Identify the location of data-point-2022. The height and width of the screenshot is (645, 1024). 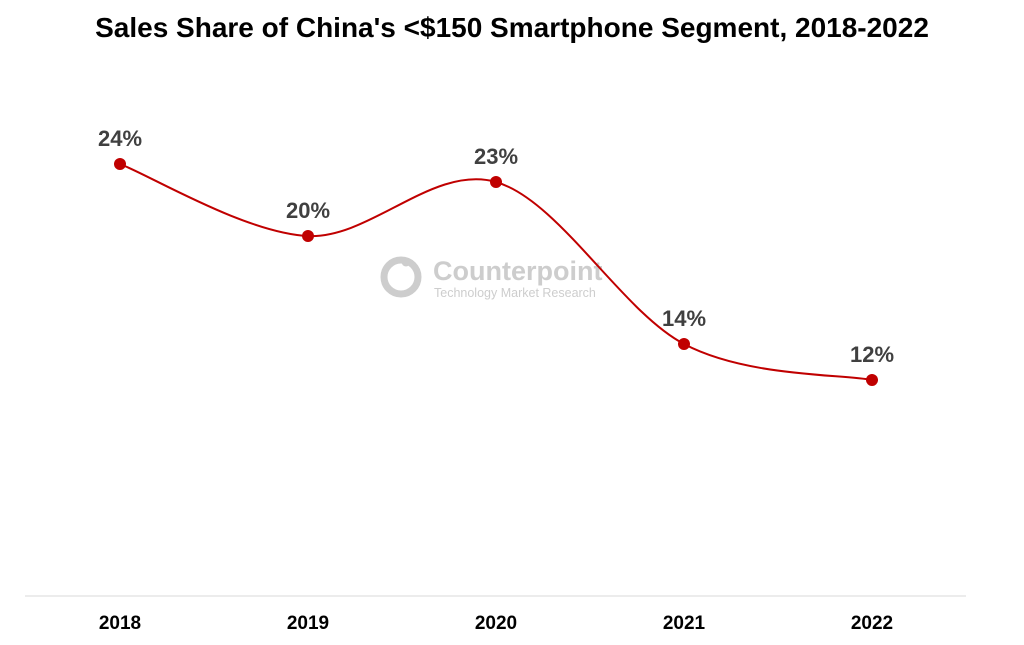
(872, 380).